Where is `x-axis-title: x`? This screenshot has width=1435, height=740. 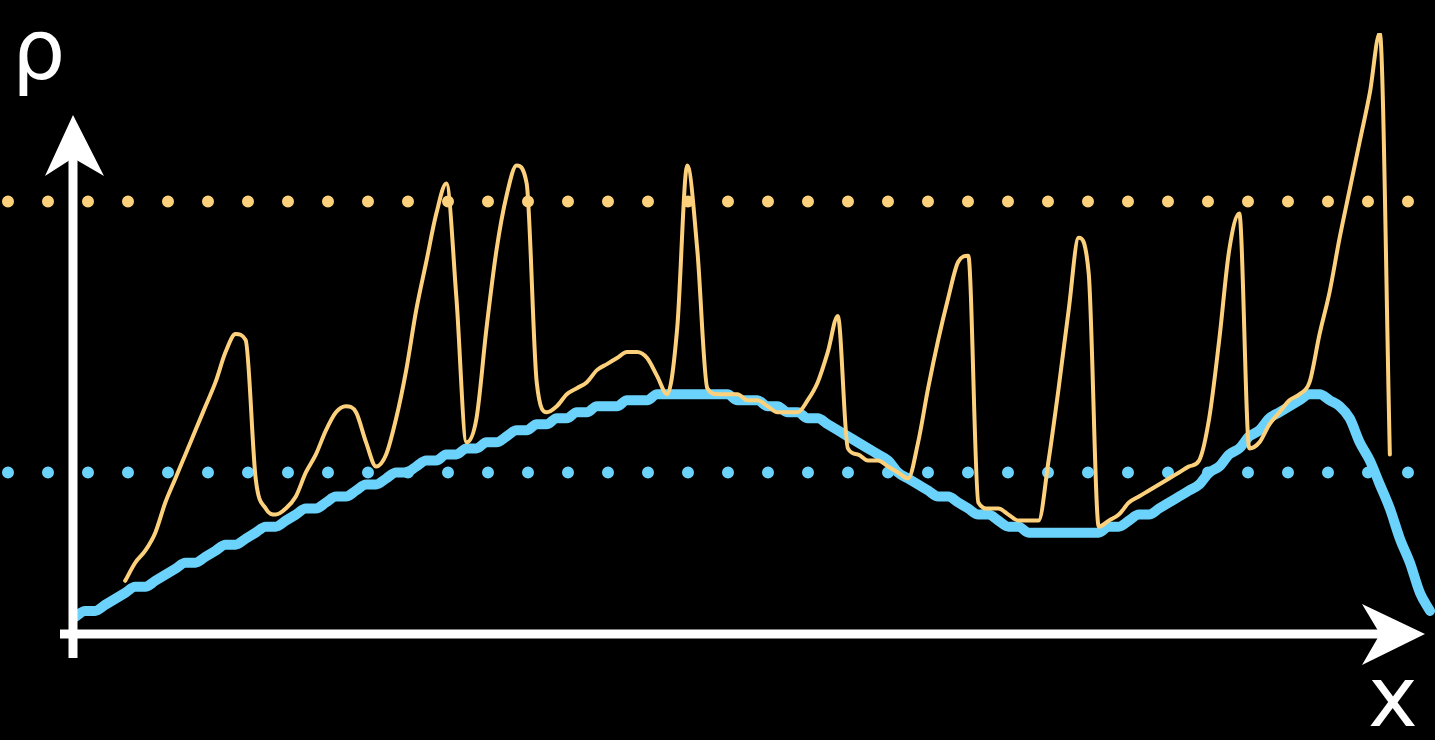
x-axis-title: x is located at coordinates (1393, 694).